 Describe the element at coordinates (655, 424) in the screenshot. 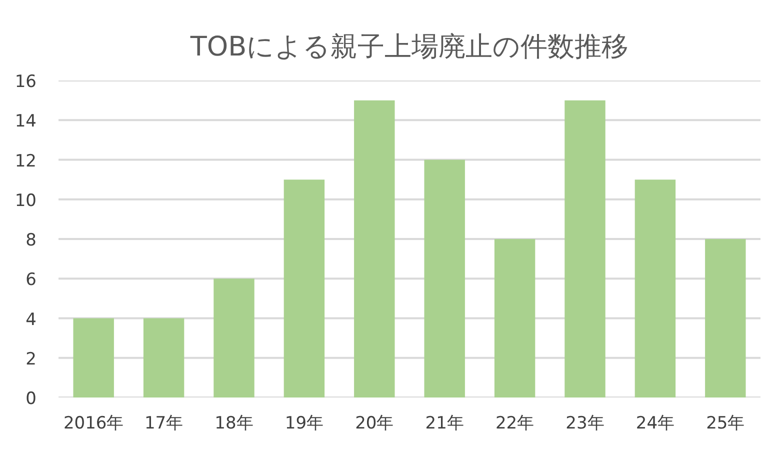

I see `x-tick-label: 24年` at that location.